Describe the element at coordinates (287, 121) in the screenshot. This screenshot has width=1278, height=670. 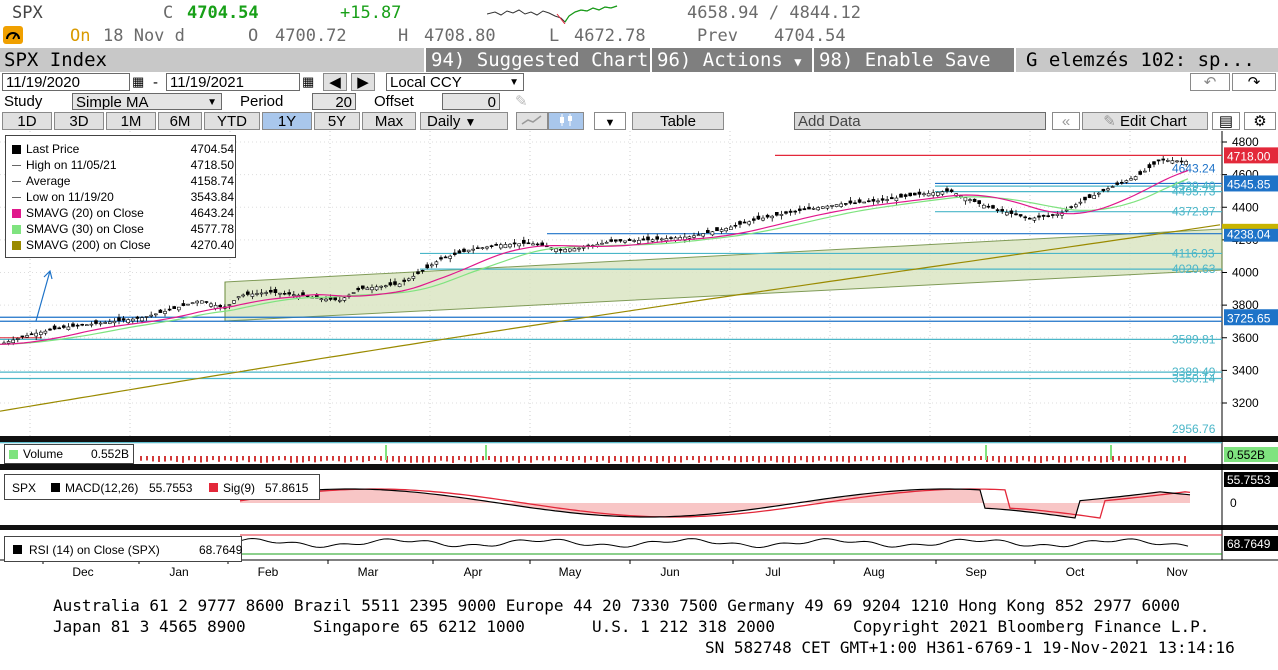
I see `period-button-1y: 1Y` at that location.